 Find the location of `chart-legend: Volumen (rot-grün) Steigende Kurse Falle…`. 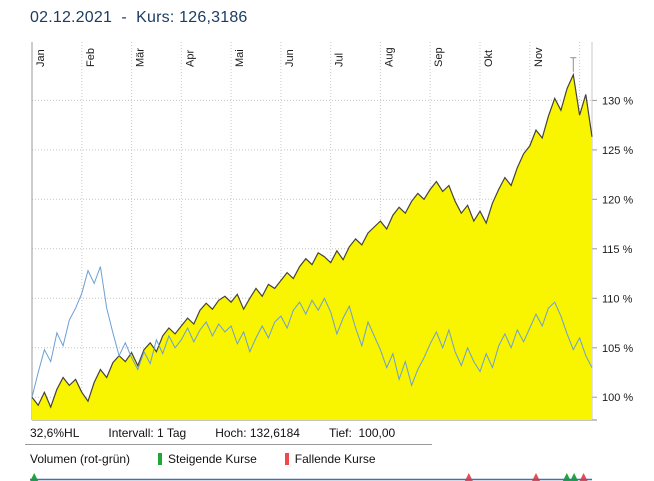

chart-legend: Volumen (rot-grün) Steigende Kurse Falle… is located at coordinates (203, 459).